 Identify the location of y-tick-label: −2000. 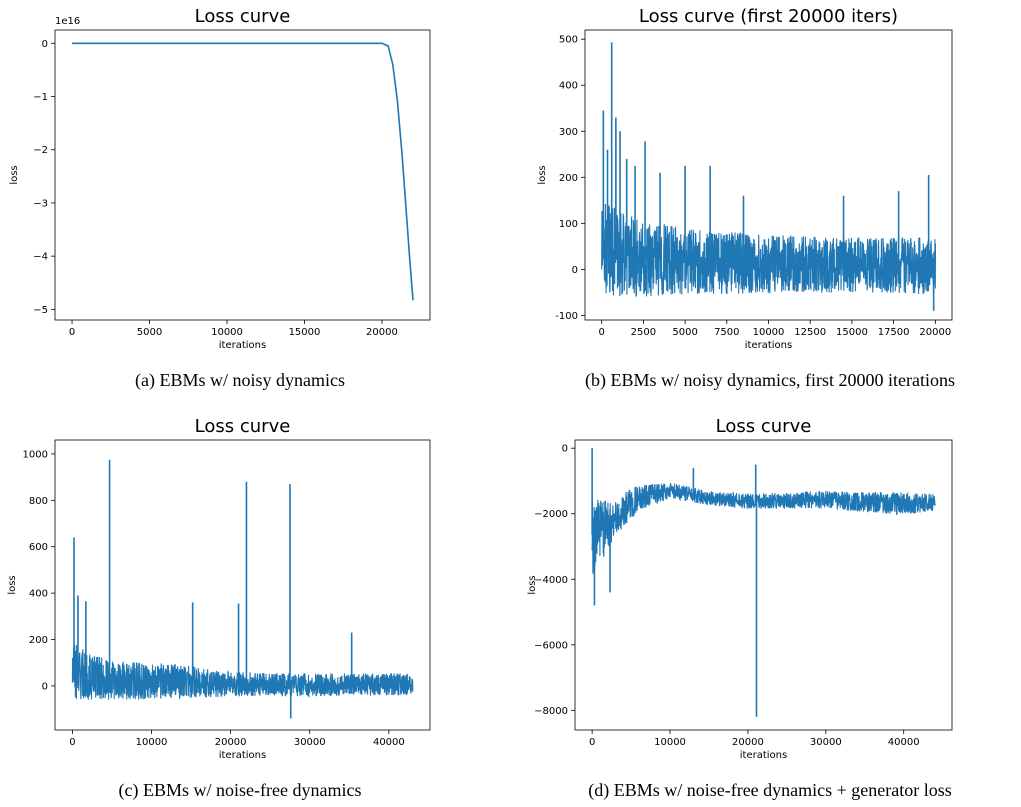
(551, 514).